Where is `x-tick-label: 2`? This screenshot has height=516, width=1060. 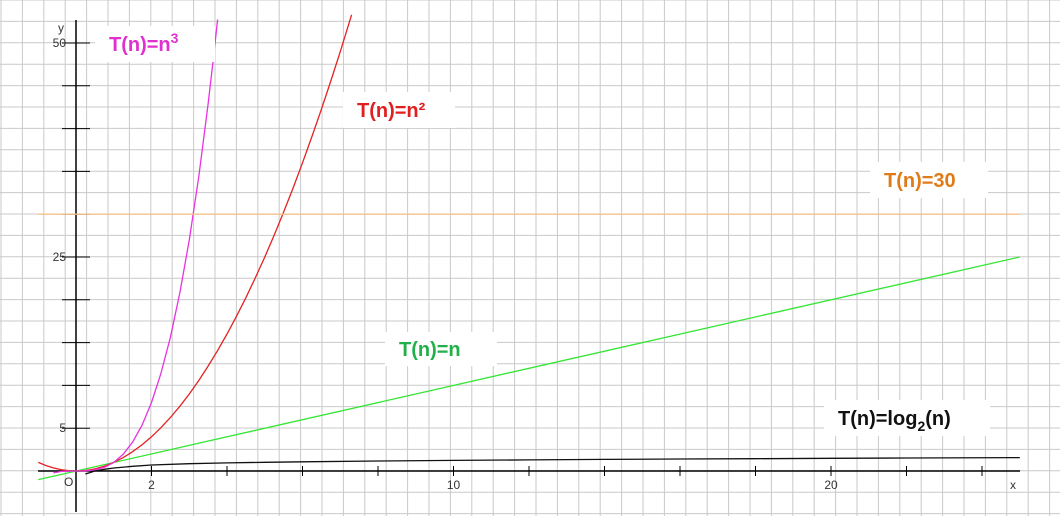
x-tick-label: 2 is located at coordinates (151, 485).